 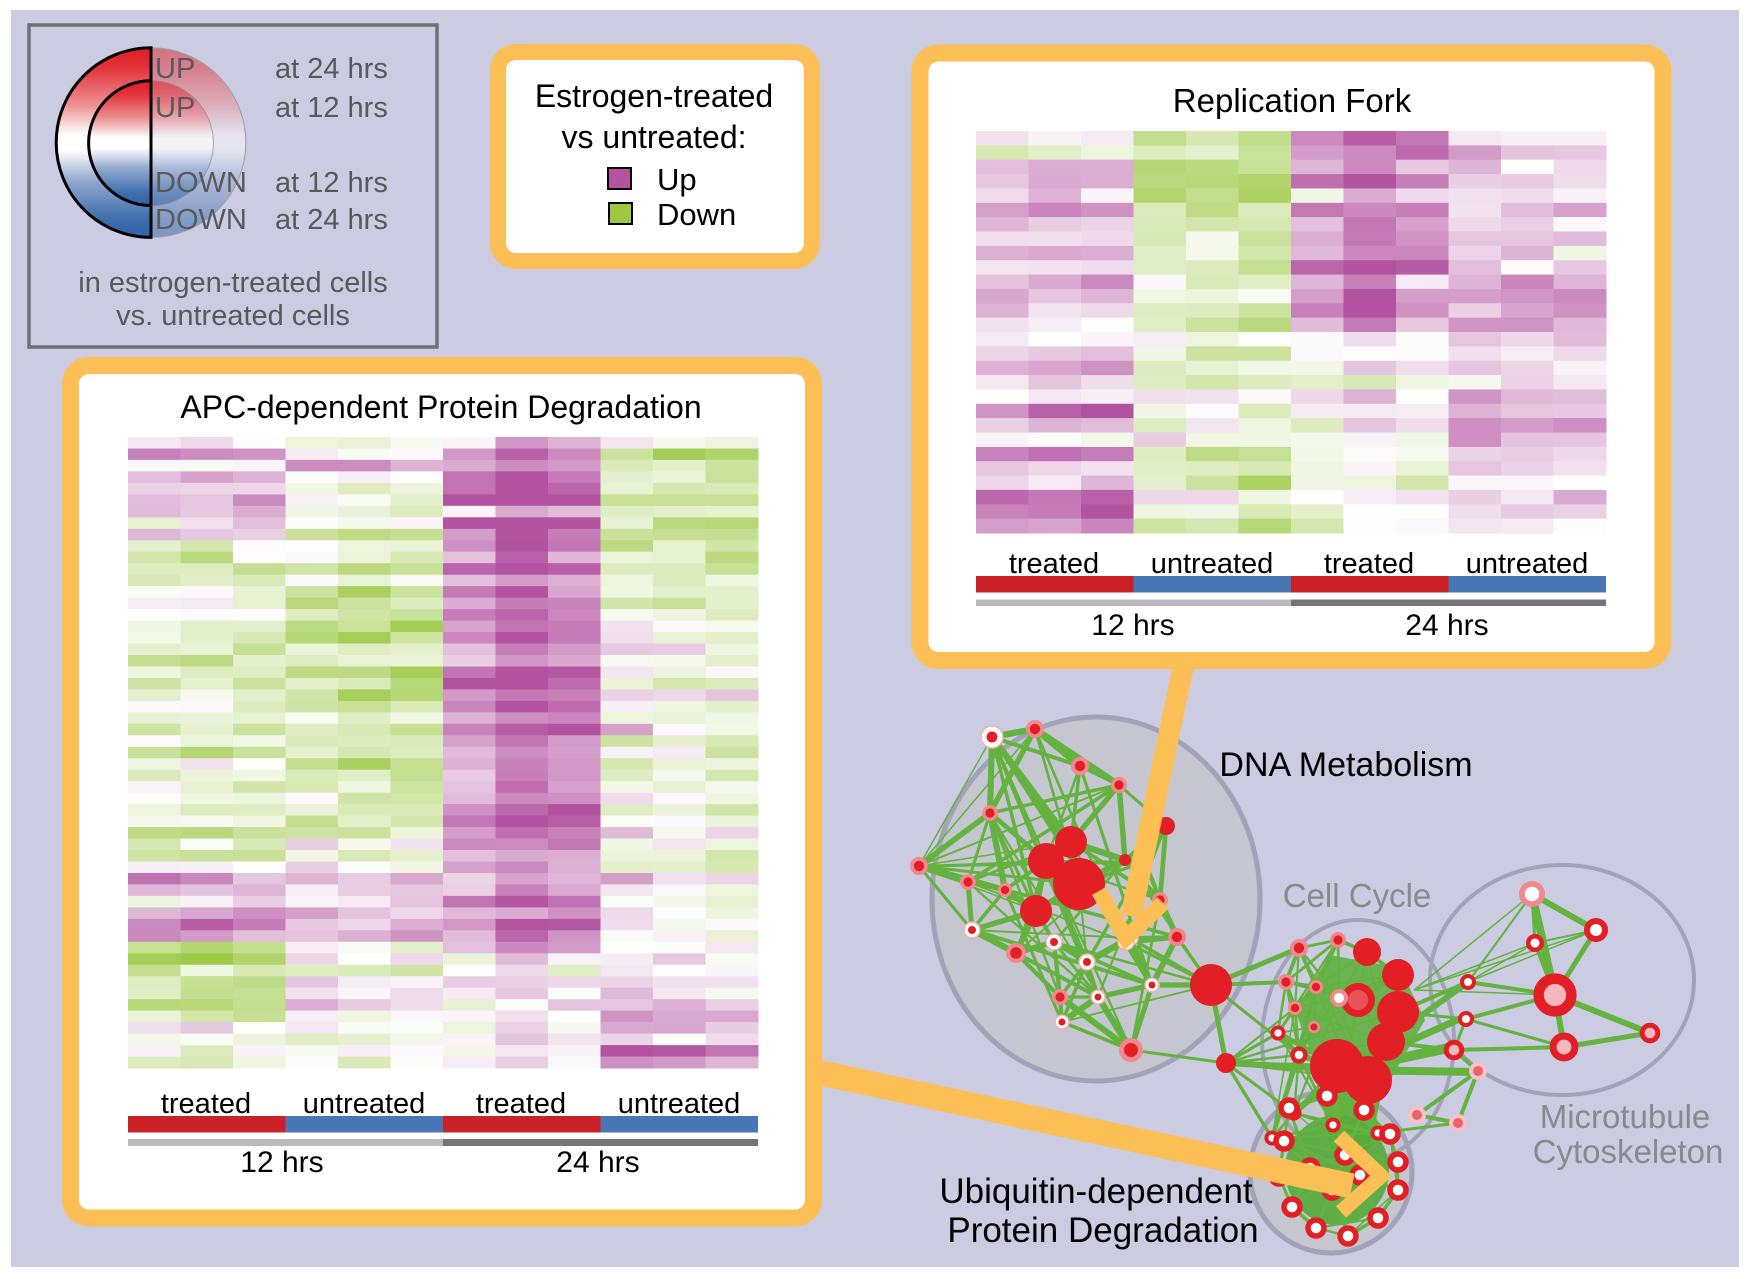 What do you see at coordinates (1625, 1116) in the screenshot?
I see `svg-text: Microtubule` at bounding box center [1625, 1116].